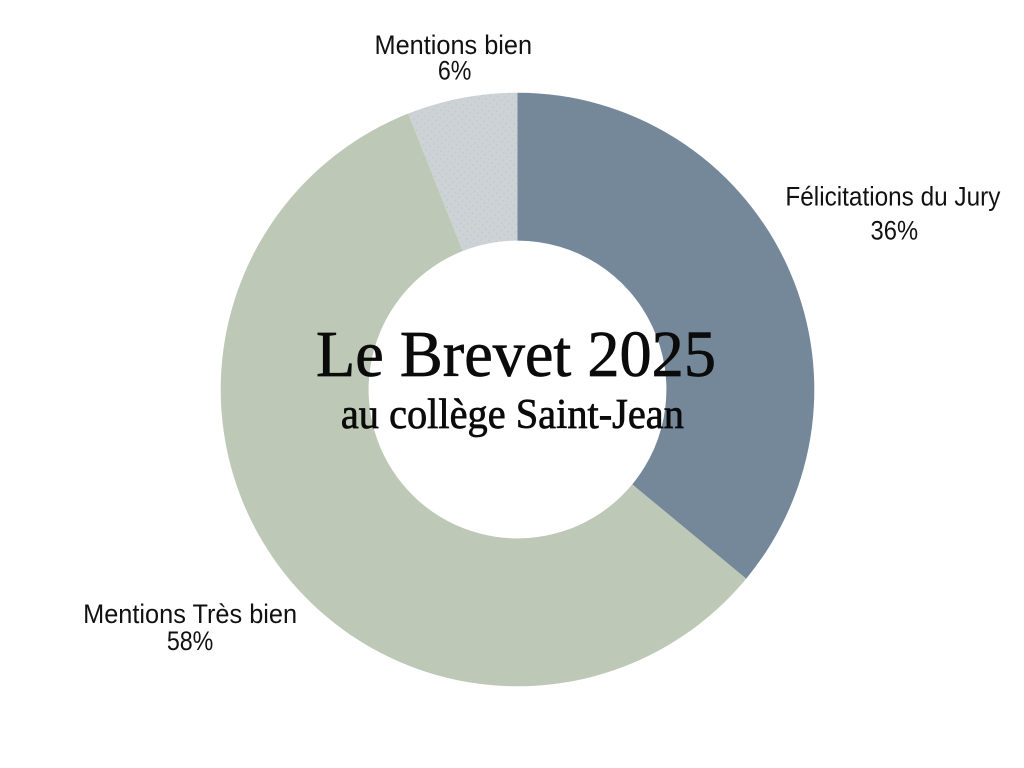  I want to click on svg-text: Mentions Très bien, so click(190, 614).